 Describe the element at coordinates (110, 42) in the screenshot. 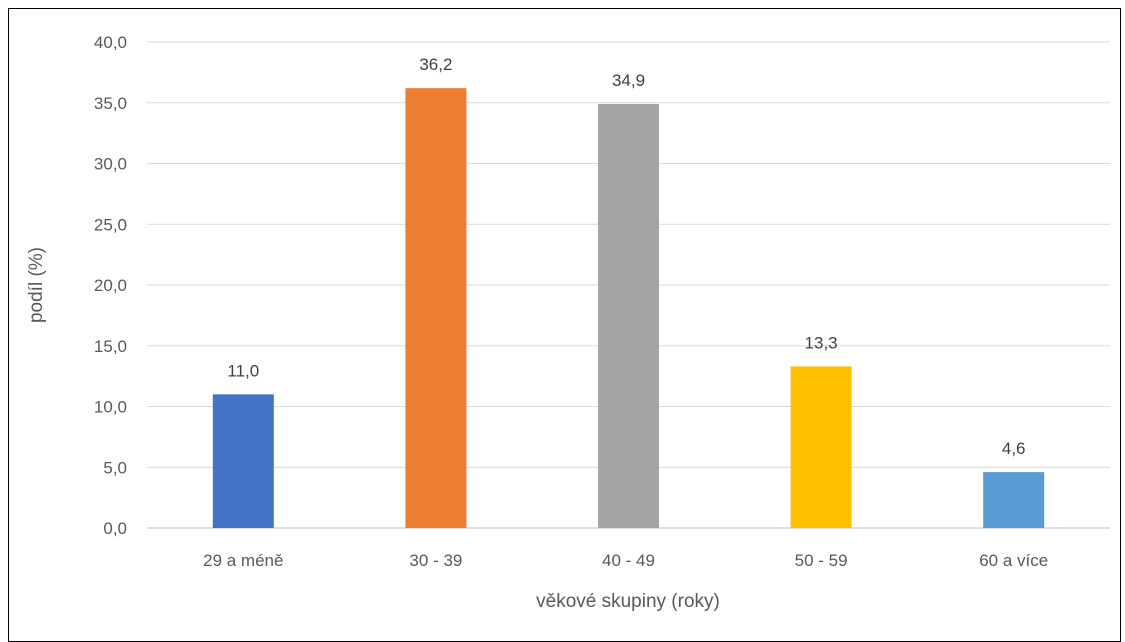

I see `y-tick-label: 40,0` at that location.